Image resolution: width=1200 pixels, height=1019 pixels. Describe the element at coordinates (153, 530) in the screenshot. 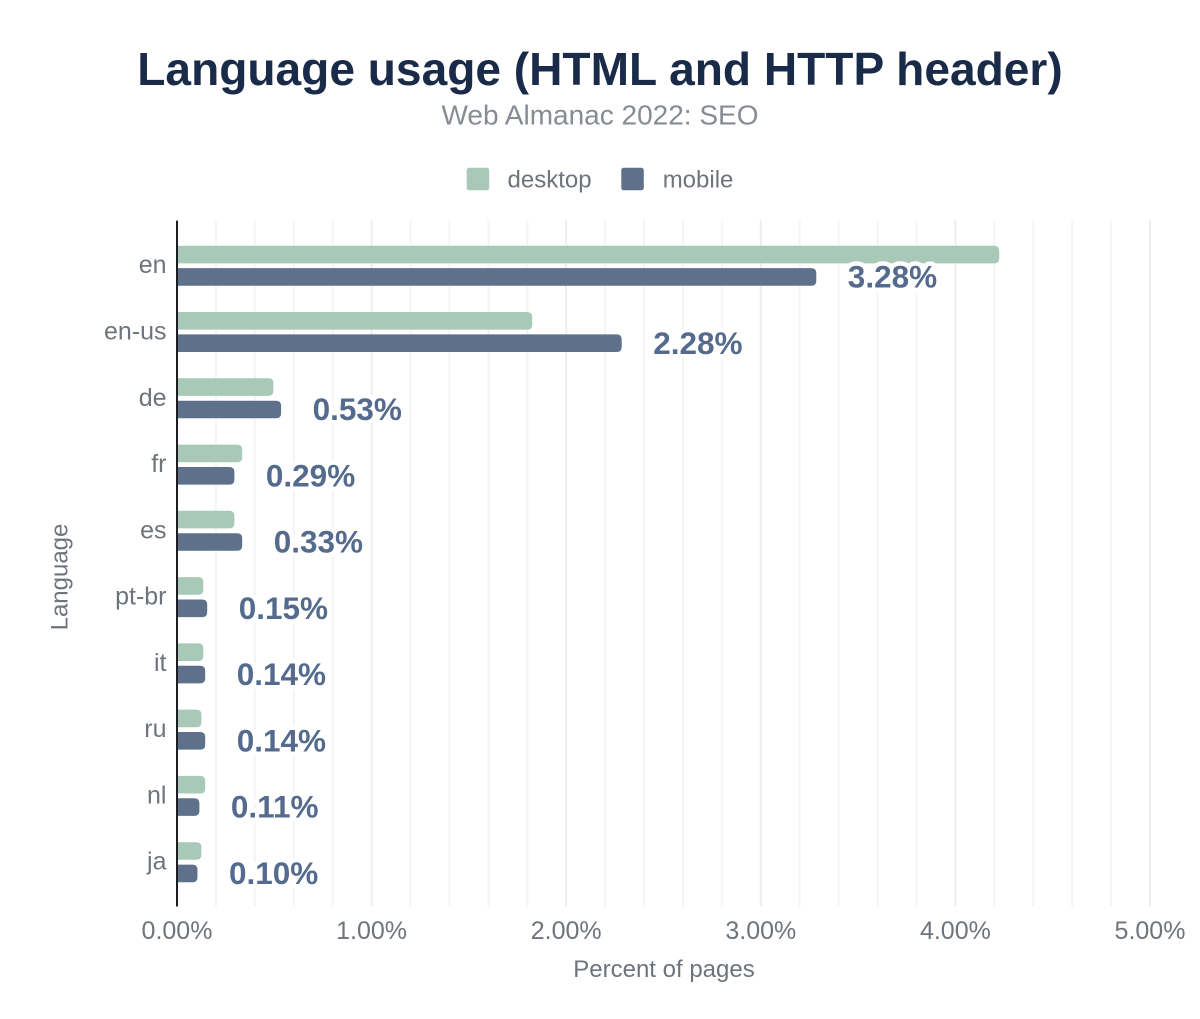

I see `svg-text: es` at that location.